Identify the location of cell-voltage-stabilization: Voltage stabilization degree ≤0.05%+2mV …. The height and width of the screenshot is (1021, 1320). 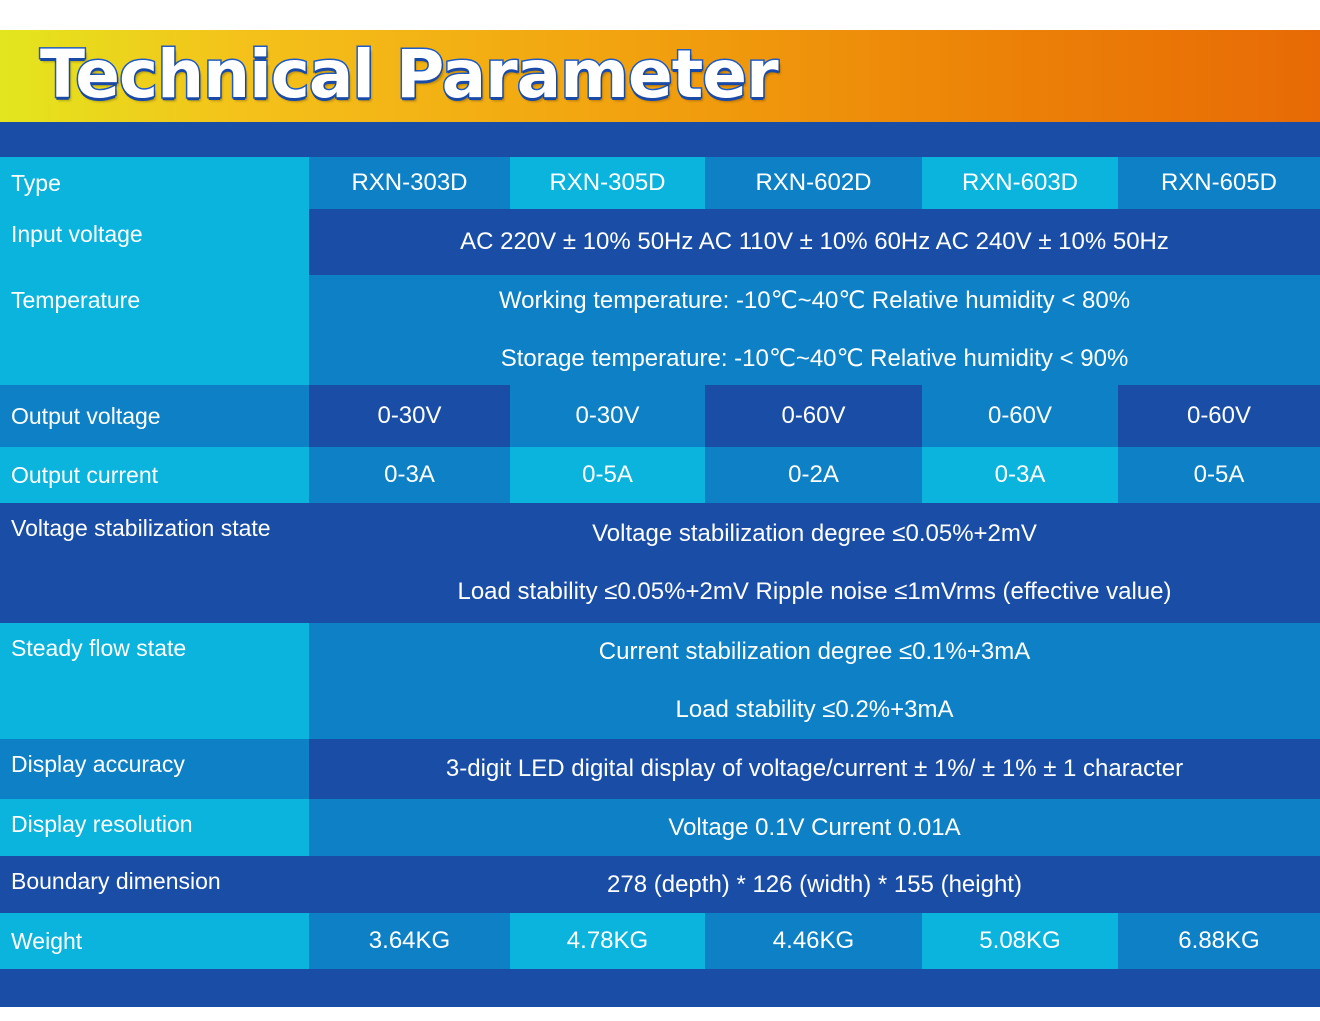
(814, 563).